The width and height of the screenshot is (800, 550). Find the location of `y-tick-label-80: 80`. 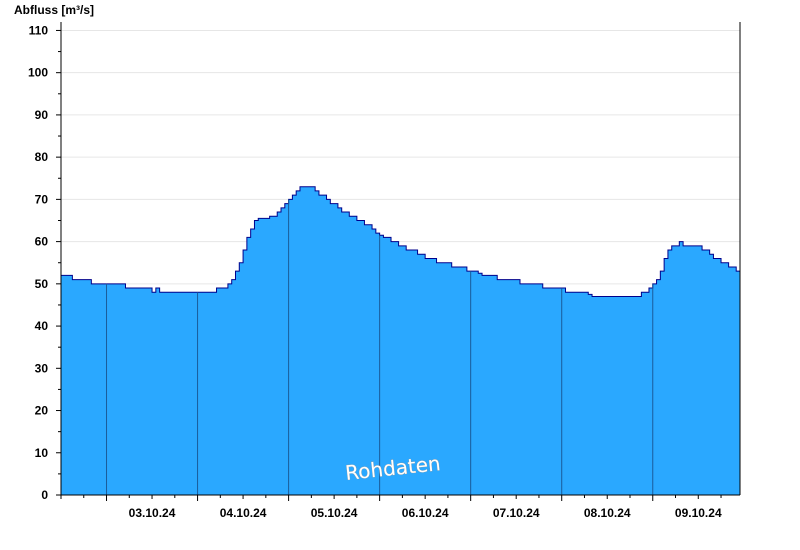

y-tick-label-80: 80 is located at coordinates (42, 157).